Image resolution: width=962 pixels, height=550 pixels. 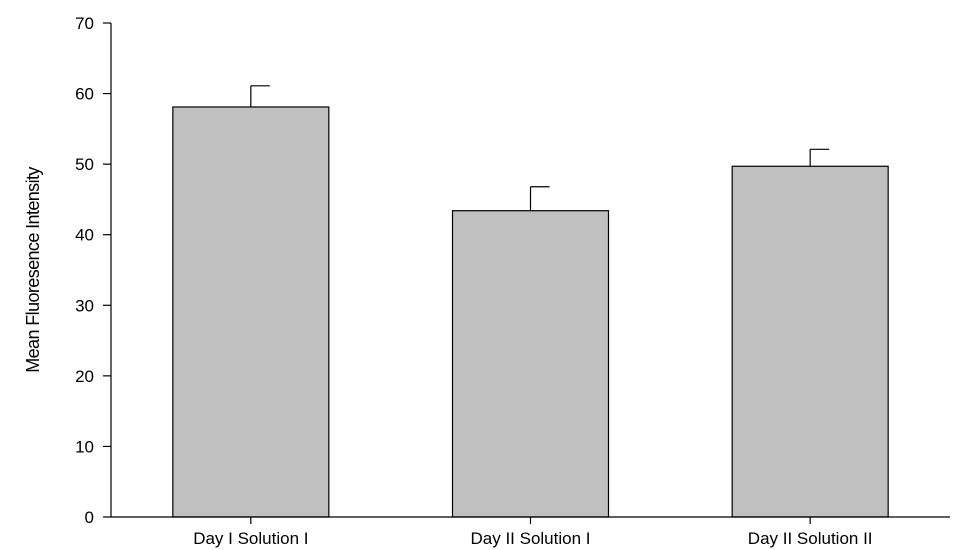 What do you see at coordinates (84, 376) in the screenshot?
I see `y-tick-label: 20` at bounding box center [84, 376].